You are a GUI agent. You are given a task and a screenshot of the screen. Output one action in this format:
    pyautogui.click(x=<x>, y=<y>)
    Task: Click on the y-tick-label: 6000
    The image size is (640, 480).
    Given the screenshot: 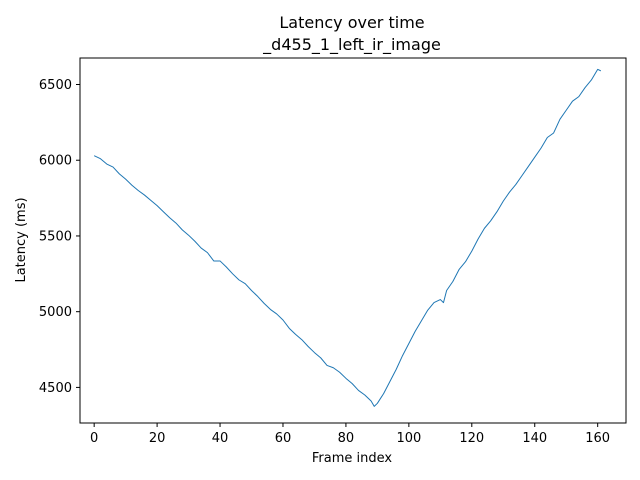 What is the action you would take?
    pyautogui.click(x=55, y=161)
    